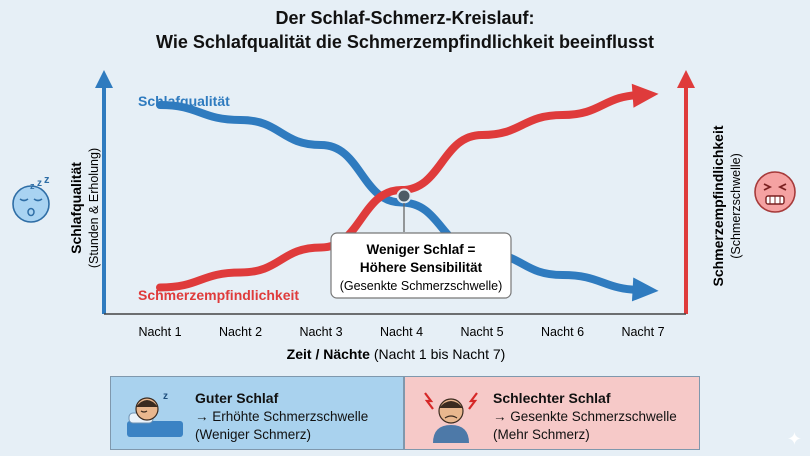  Describe the element at coordinates (328, 354) in the screenshot. I see `x-axis-label-bold: Zeit / Nächte` at that location.